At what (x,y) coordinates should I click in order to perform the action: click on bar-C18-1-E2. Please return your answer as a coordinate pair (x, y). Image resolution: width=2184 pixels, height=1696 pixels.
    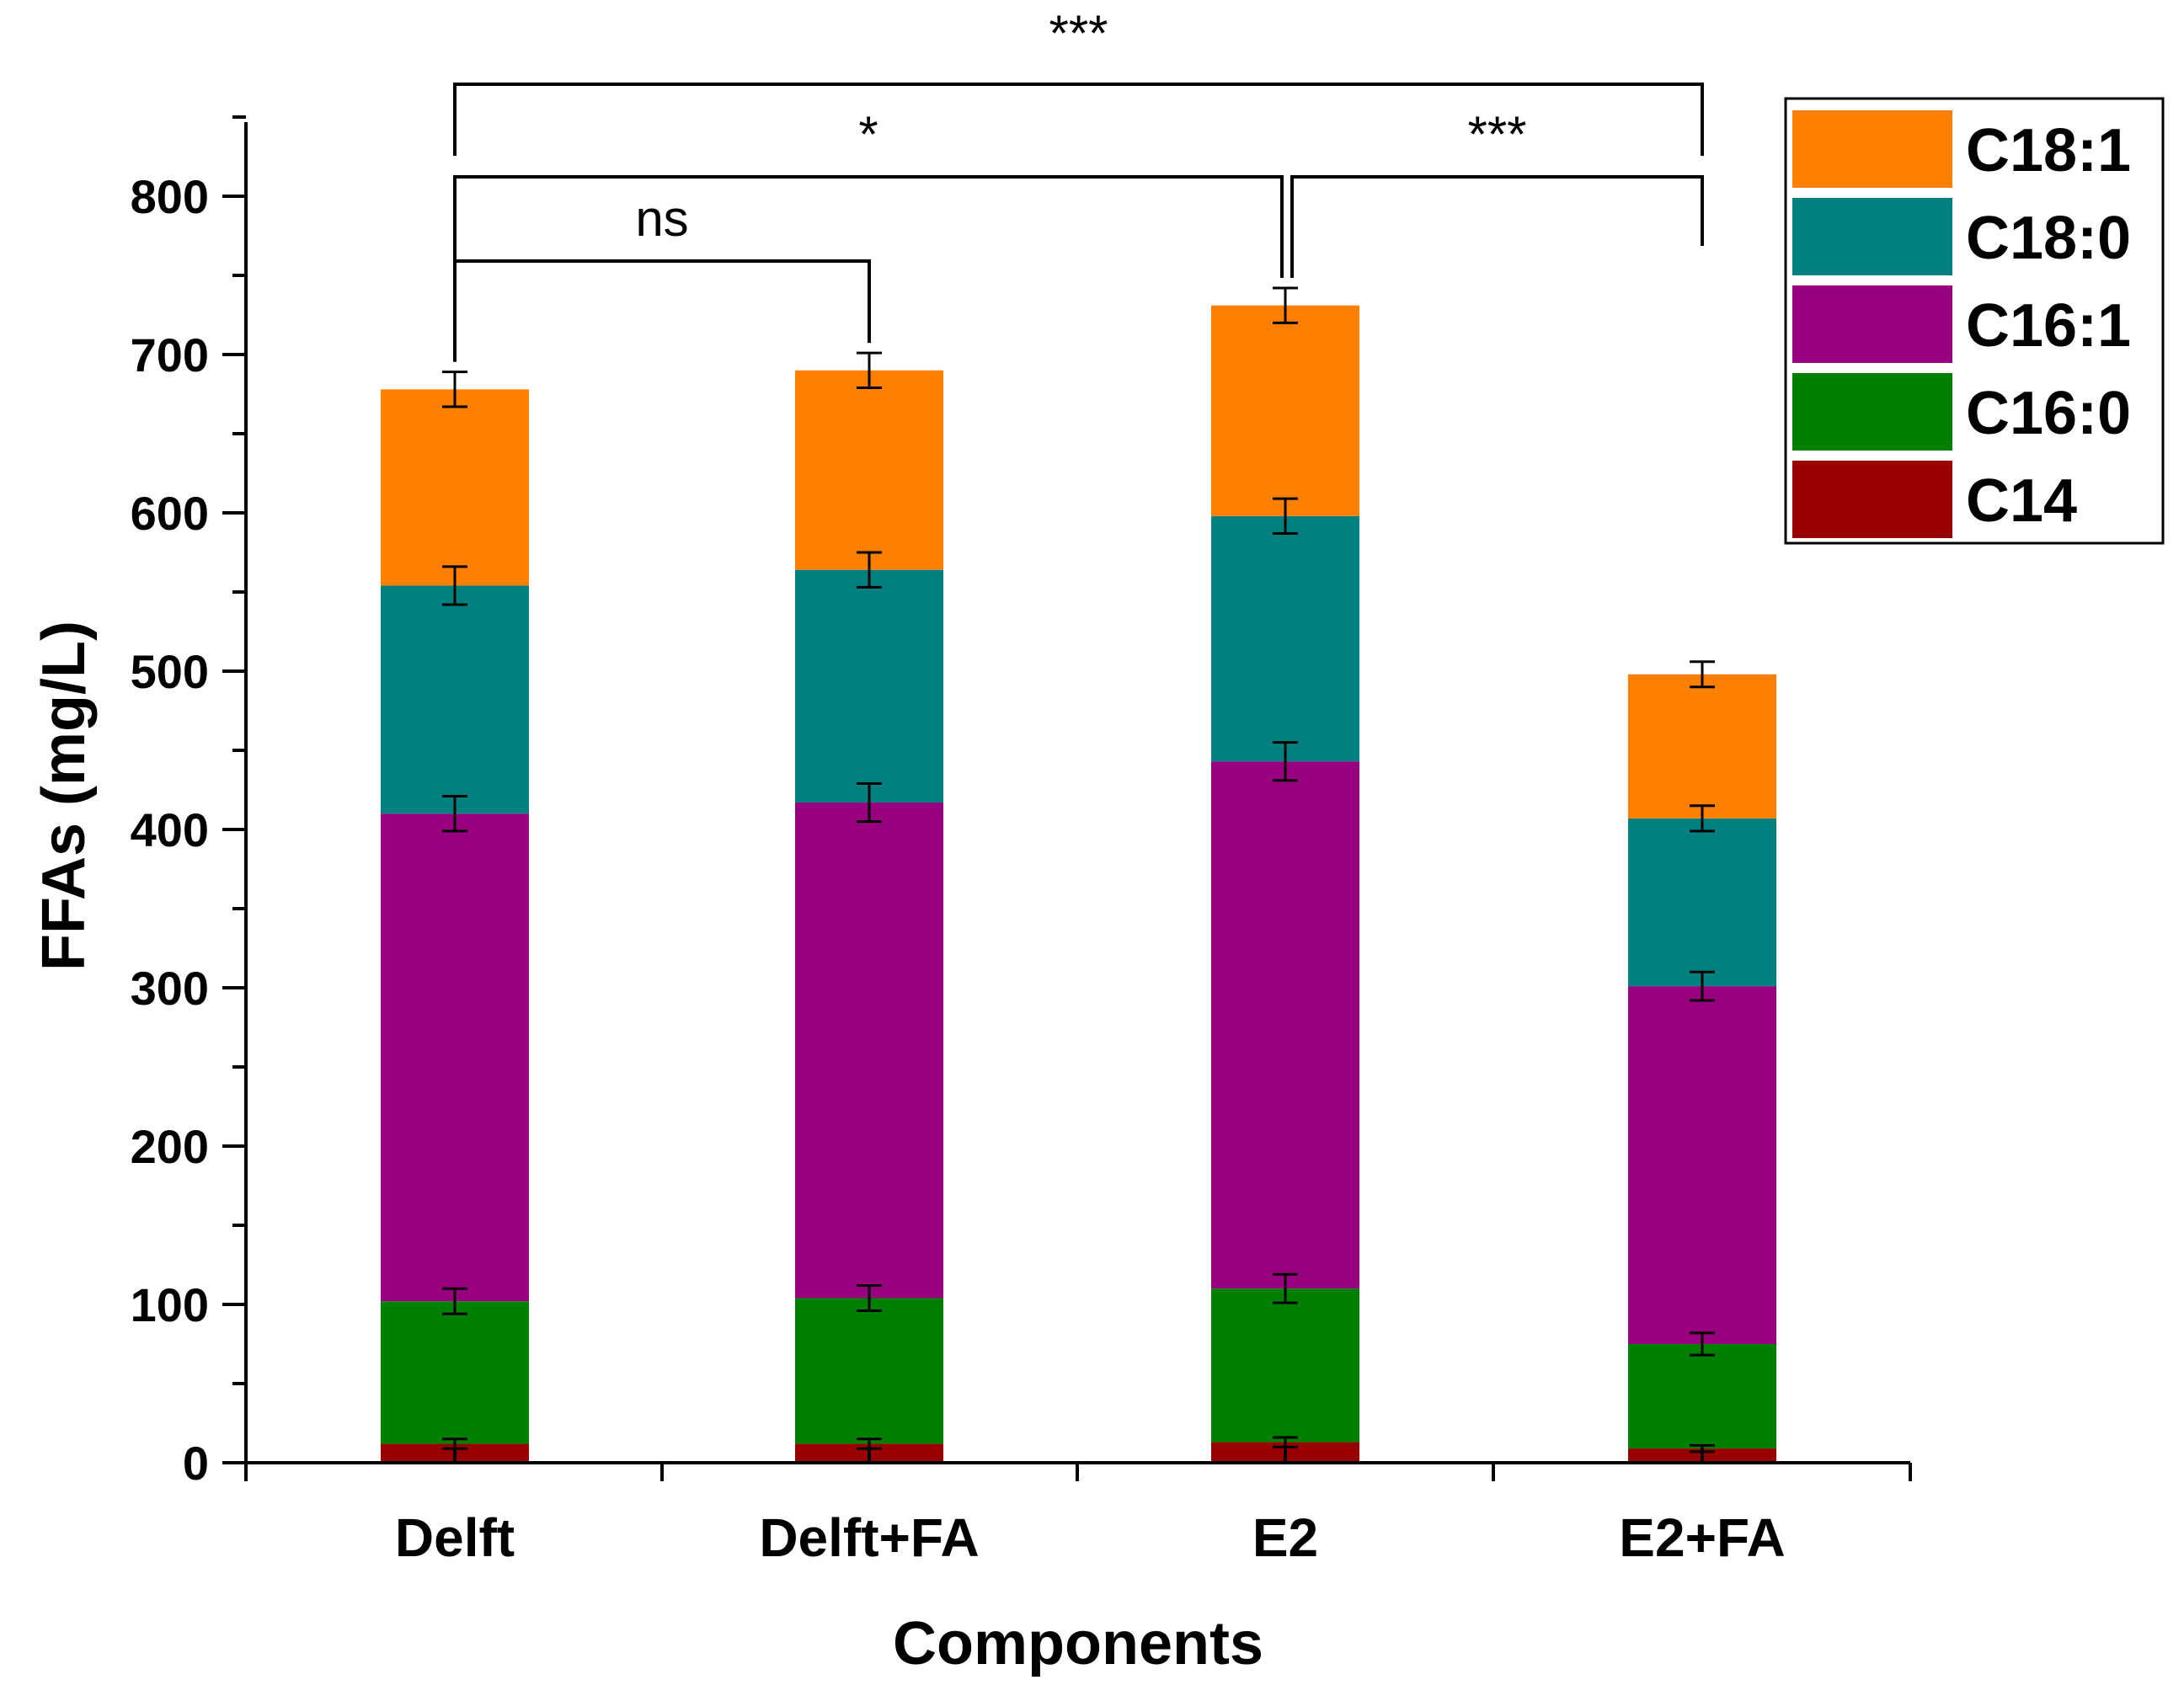
    Looking at the image, I should click on (1285, 410).